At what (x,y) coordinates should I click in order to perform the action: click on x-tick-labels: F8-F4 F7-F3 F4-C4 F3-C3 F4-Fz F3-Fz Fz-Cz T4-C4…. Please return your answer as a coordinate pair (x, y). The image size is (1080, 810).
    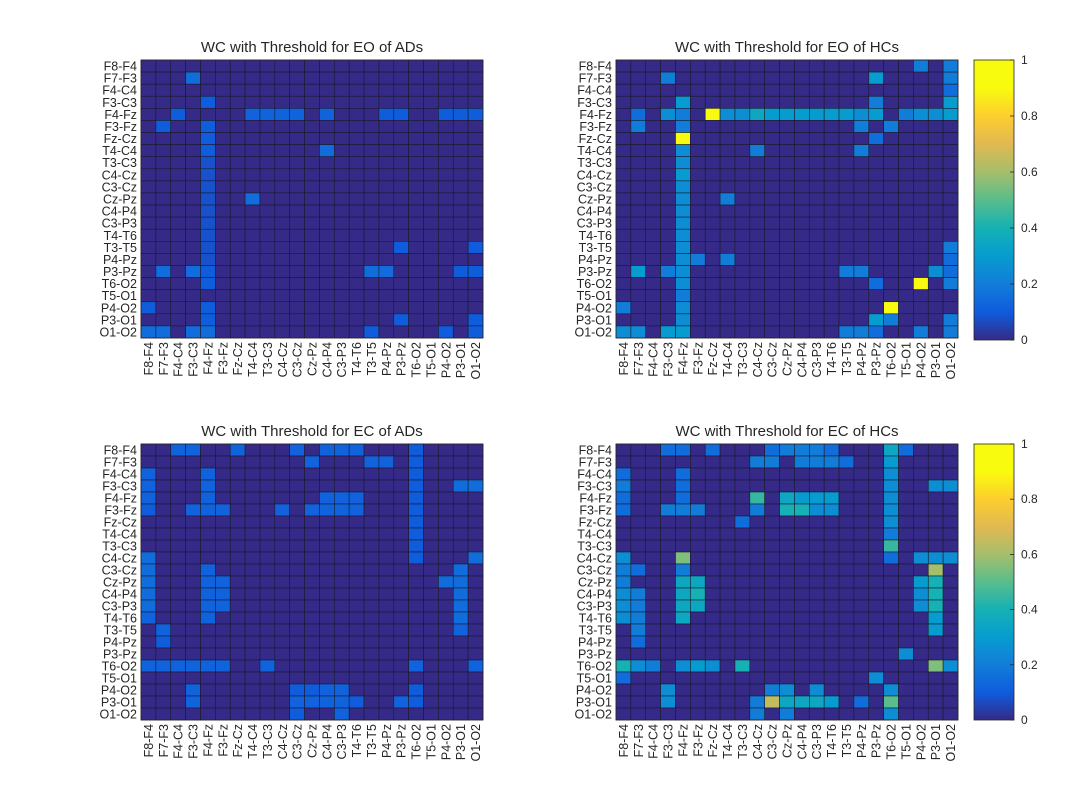
    Looking at the image, I should click on (312, 743).